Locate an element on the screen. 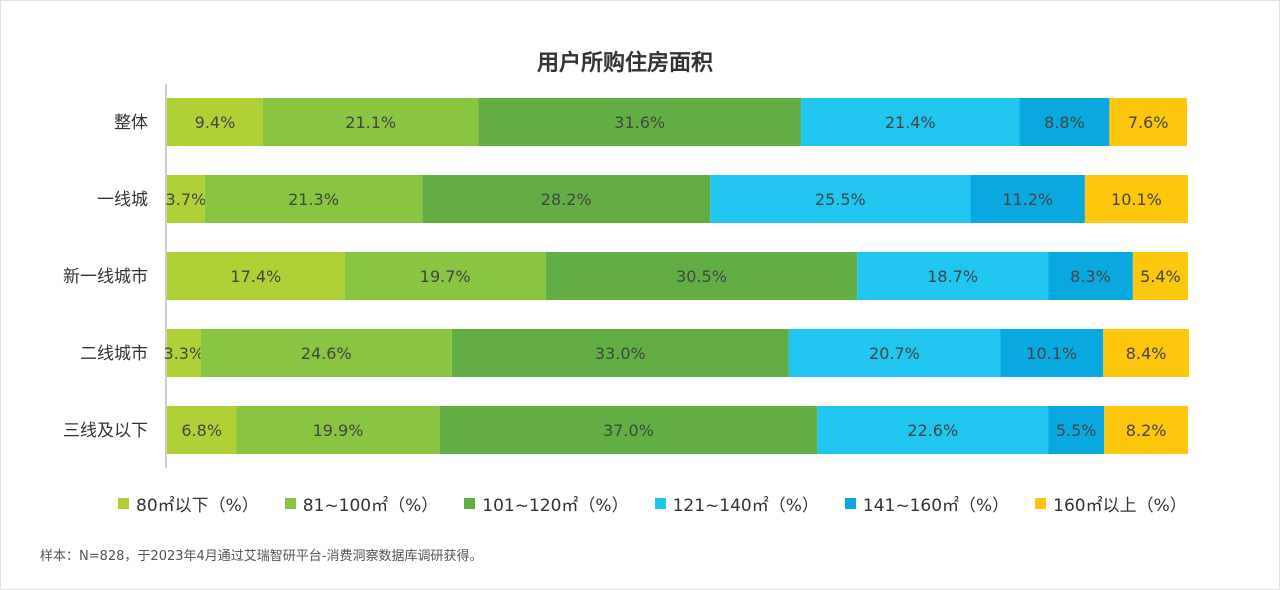  data-label: 8.4% is located at coordinates (1146, 353).